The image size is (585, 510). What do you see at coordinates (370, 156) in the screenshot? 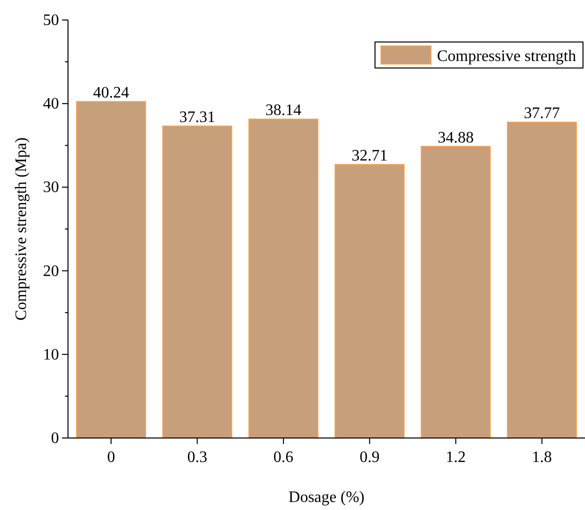
I see `data-label: 32.71` at bounding box center [370, 156].